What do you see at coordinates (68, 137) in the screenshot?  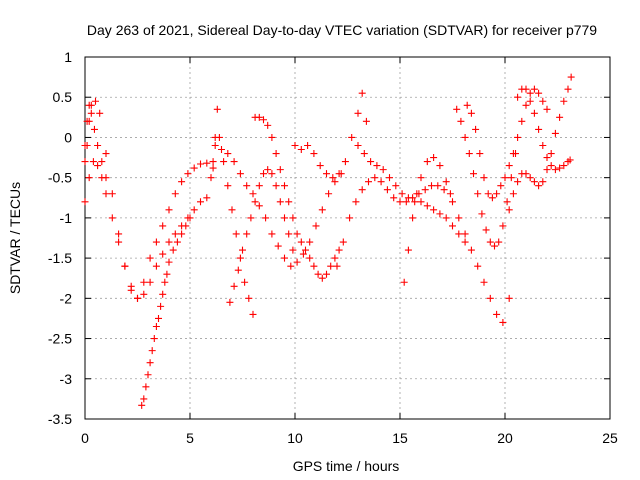 I see `y-tick-label: 0` at bounding box center [68, 137].